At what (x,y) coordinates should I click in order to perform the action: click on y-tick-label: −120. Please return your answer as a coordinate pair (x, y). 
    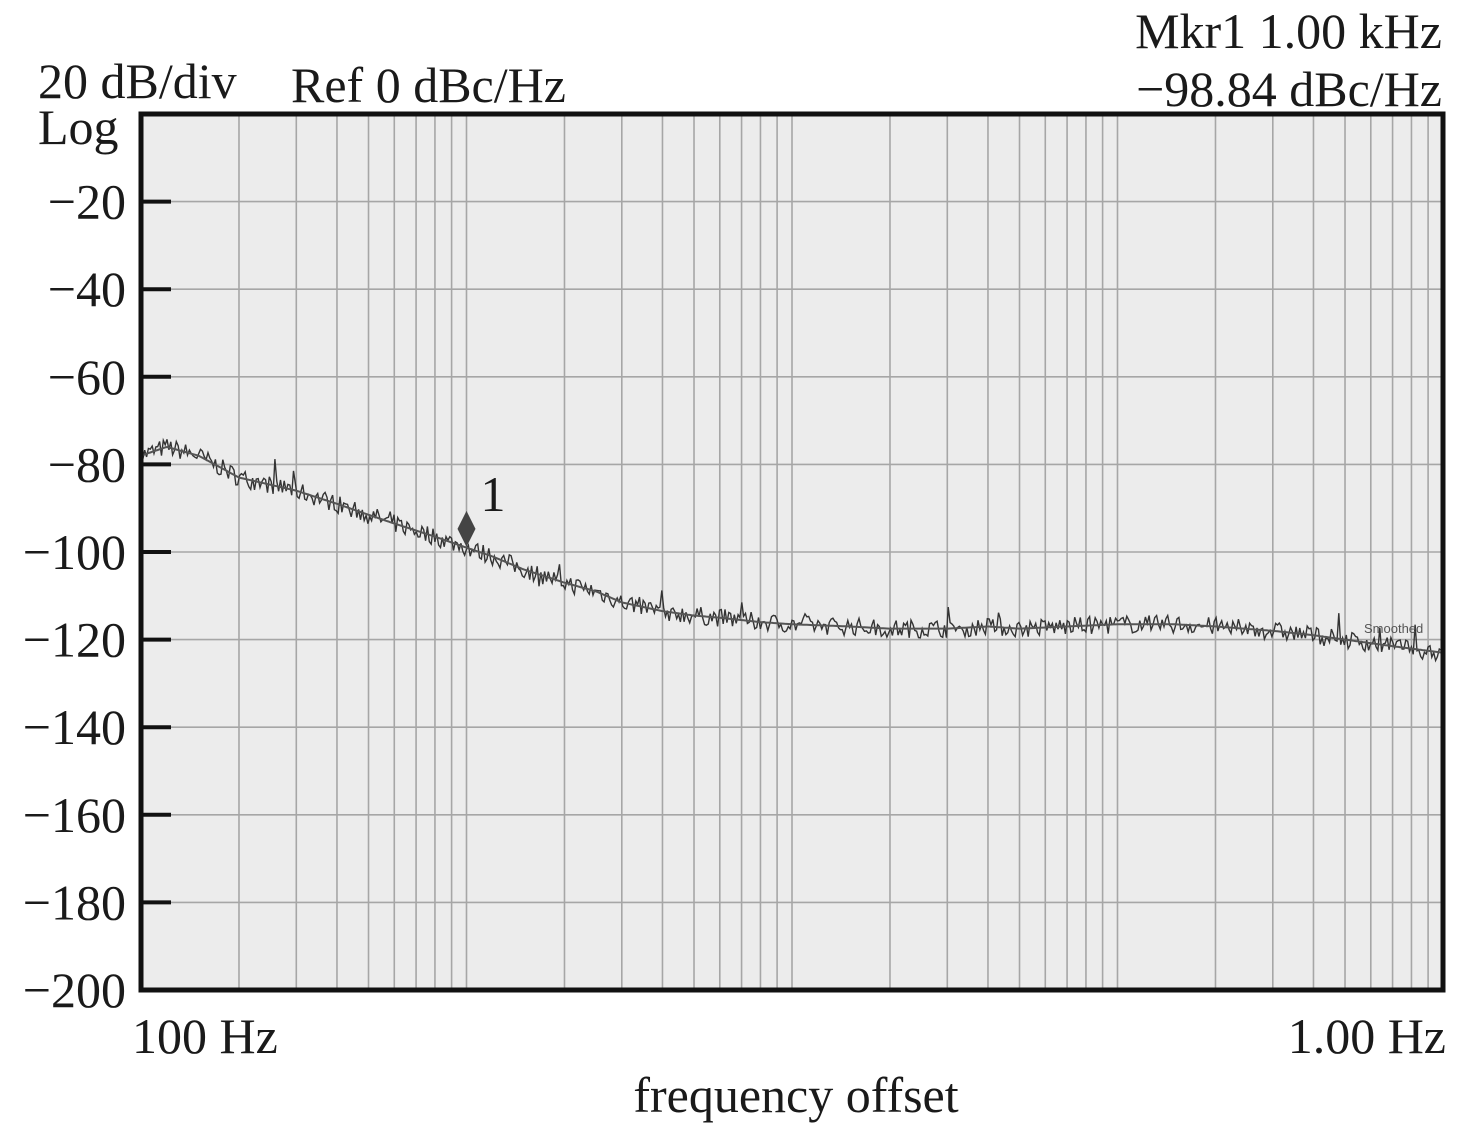
    Looking at the image, I should click on (74, 640).